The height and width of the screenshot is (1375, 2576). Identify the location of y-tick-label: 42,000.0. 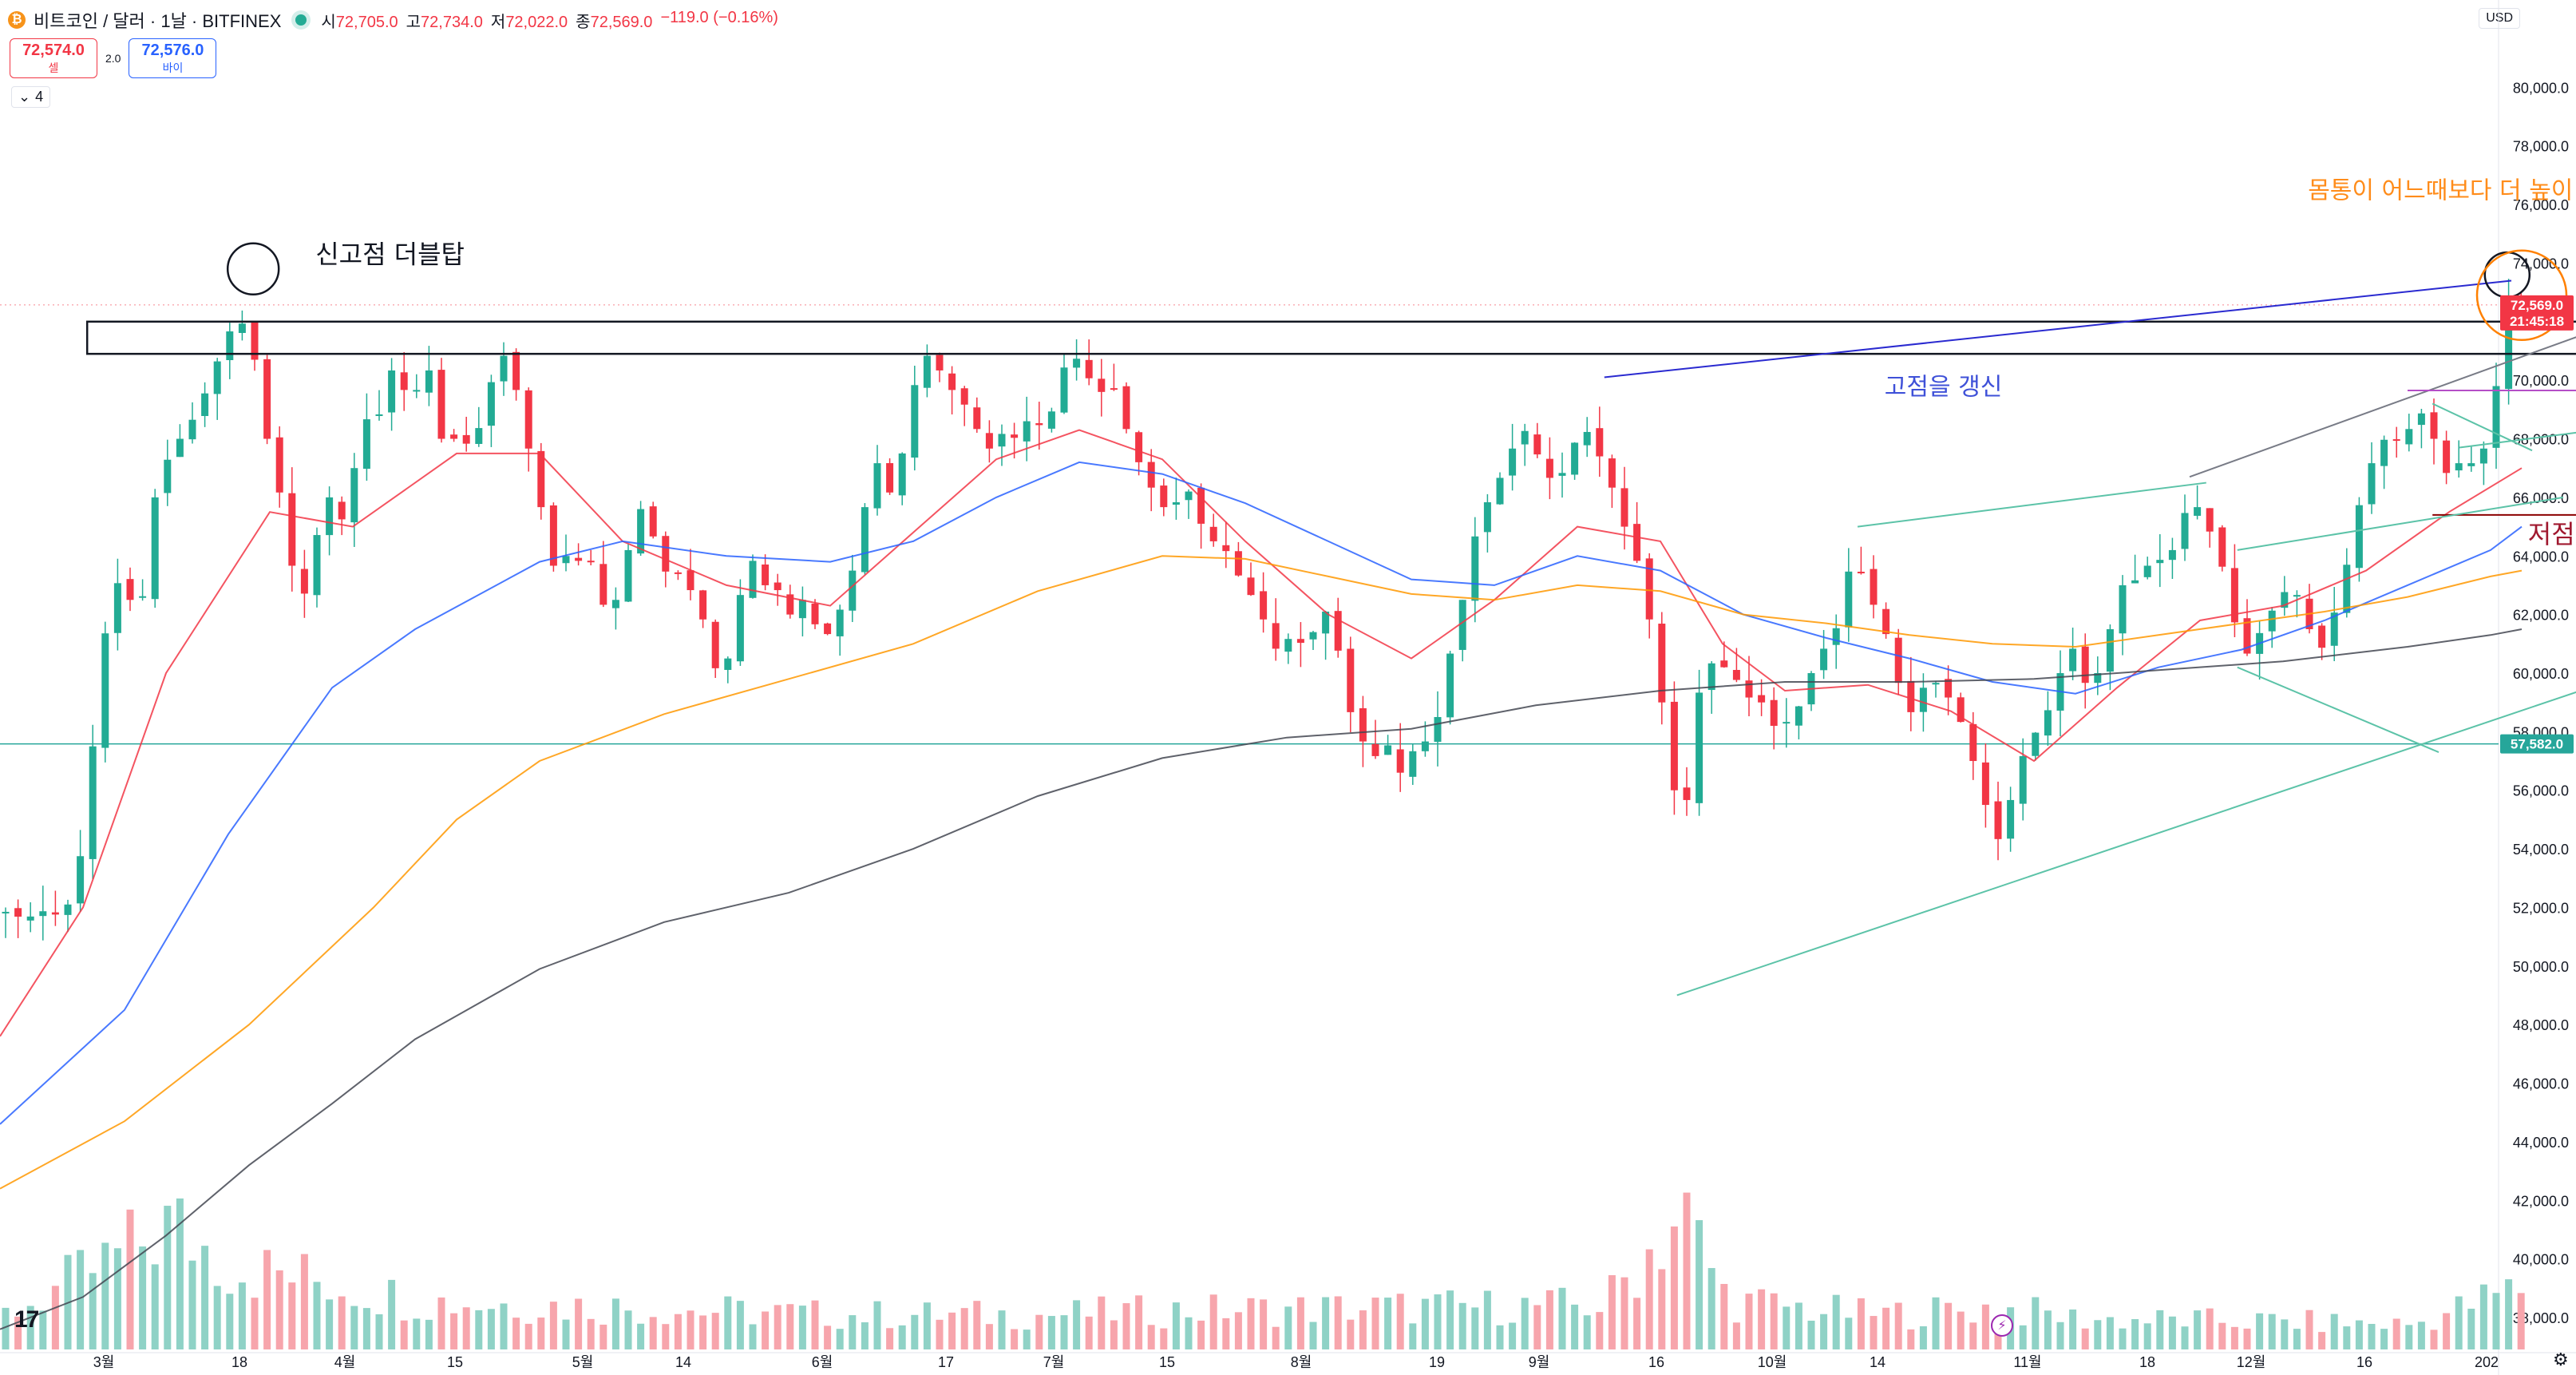
(2541, 1201).